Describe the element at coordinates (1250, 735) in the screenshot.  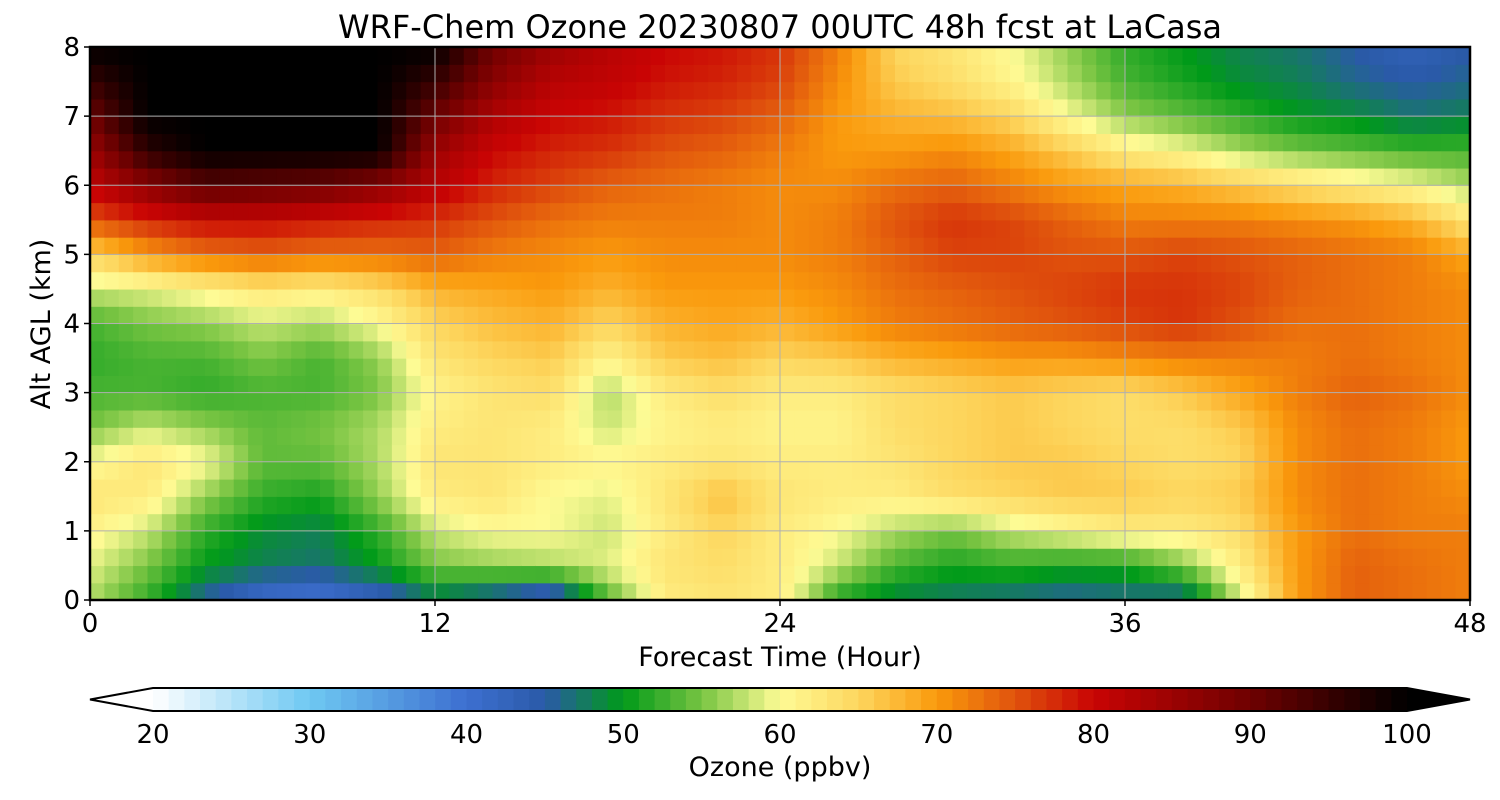
I see `colorbar-tick-label: 90` at that location.